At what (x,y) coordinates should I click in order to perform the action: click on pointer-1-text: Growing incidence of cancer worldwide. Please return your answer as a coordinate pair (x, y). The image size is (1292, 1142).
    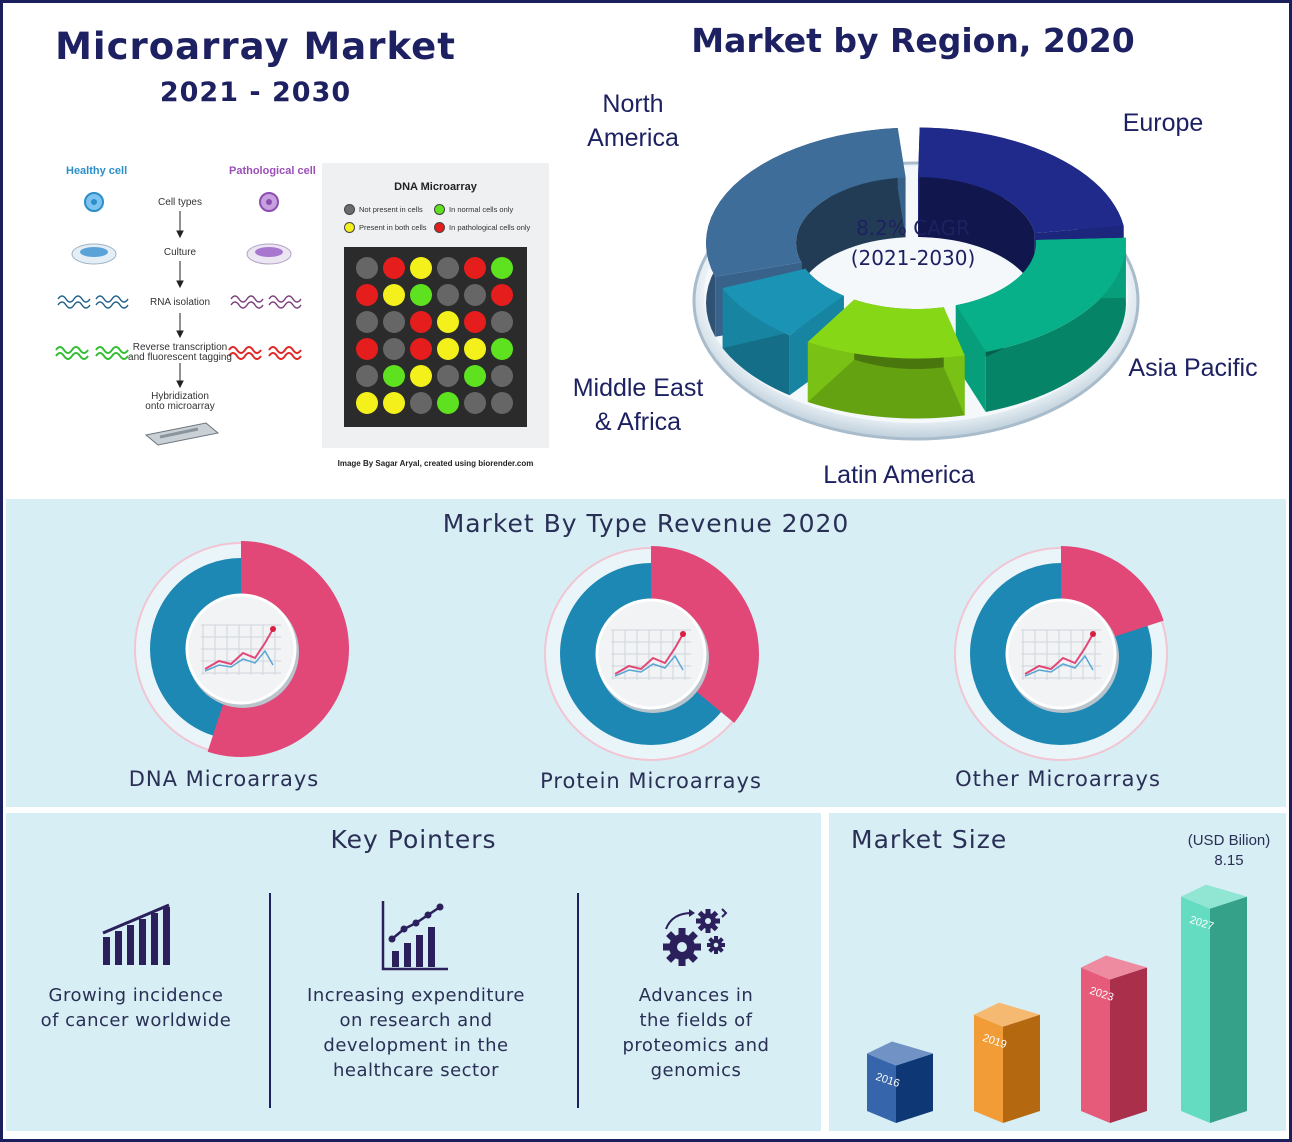
    Looking at the image, I should click on (136, 1008).